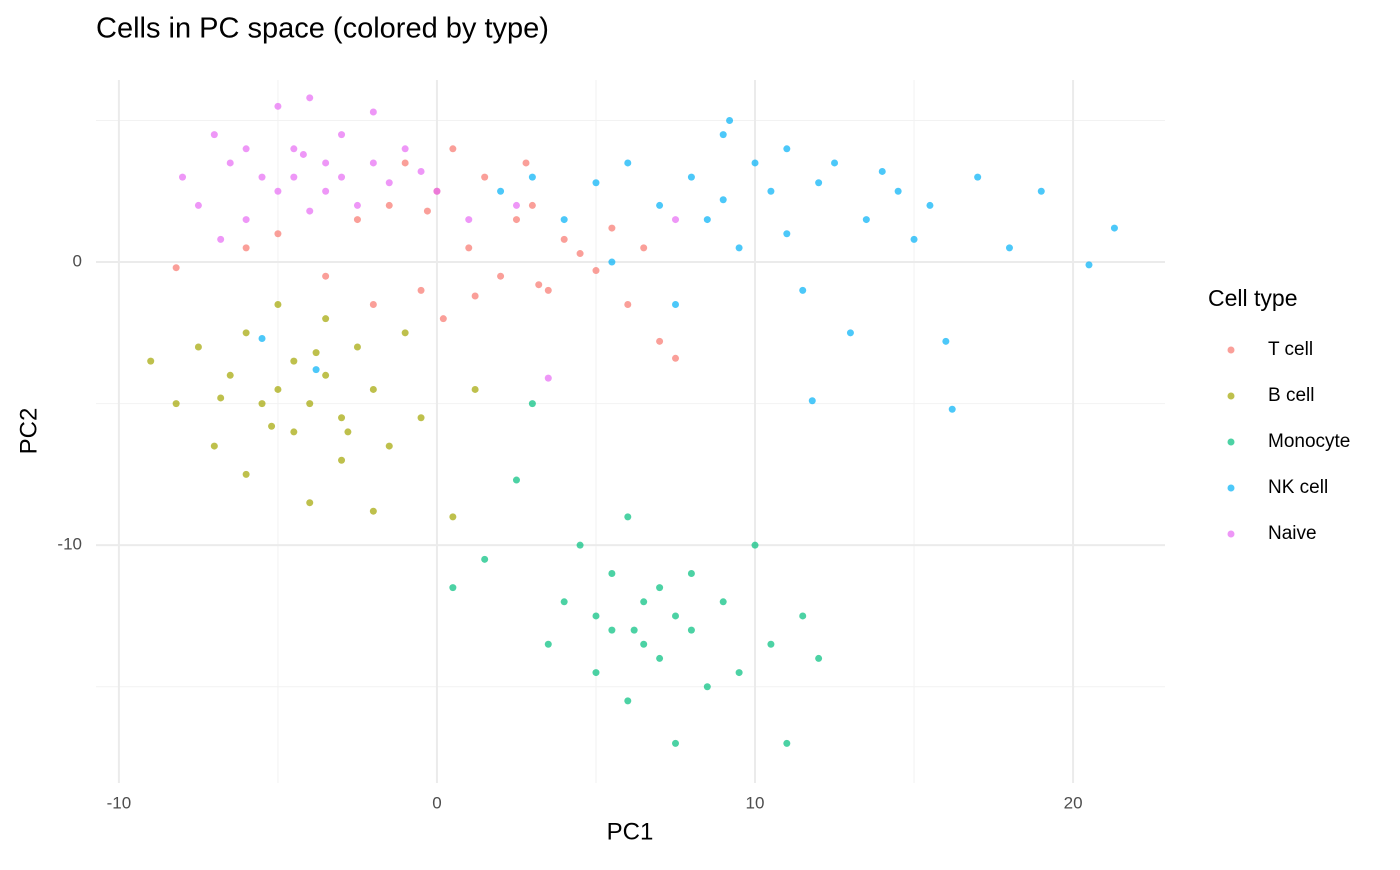  I want to click on legend-label: T cell, so click(1290, 349).